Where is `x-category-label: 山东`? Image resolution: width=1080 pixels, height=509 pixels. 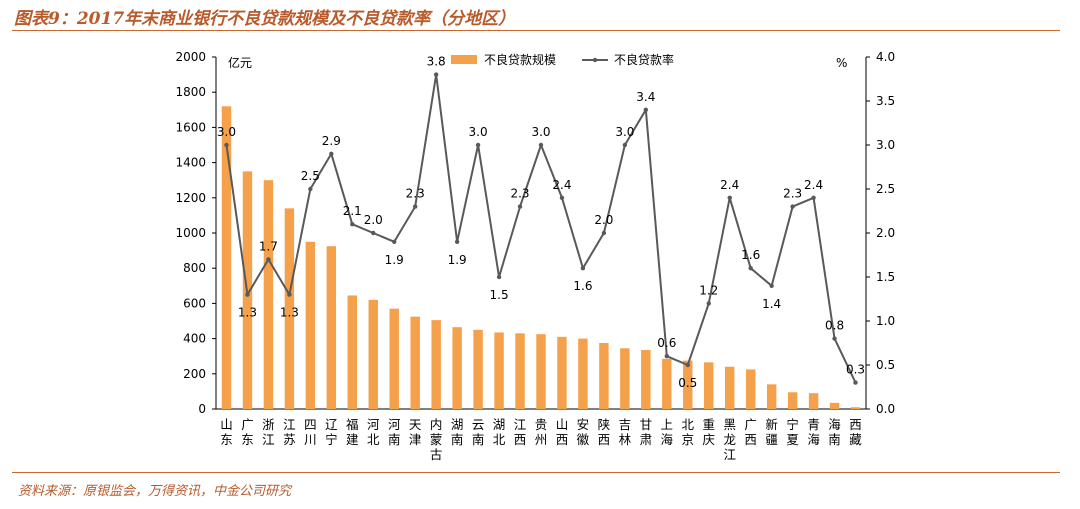
x-category-label: 山东 is located at coordinates (226, 432).